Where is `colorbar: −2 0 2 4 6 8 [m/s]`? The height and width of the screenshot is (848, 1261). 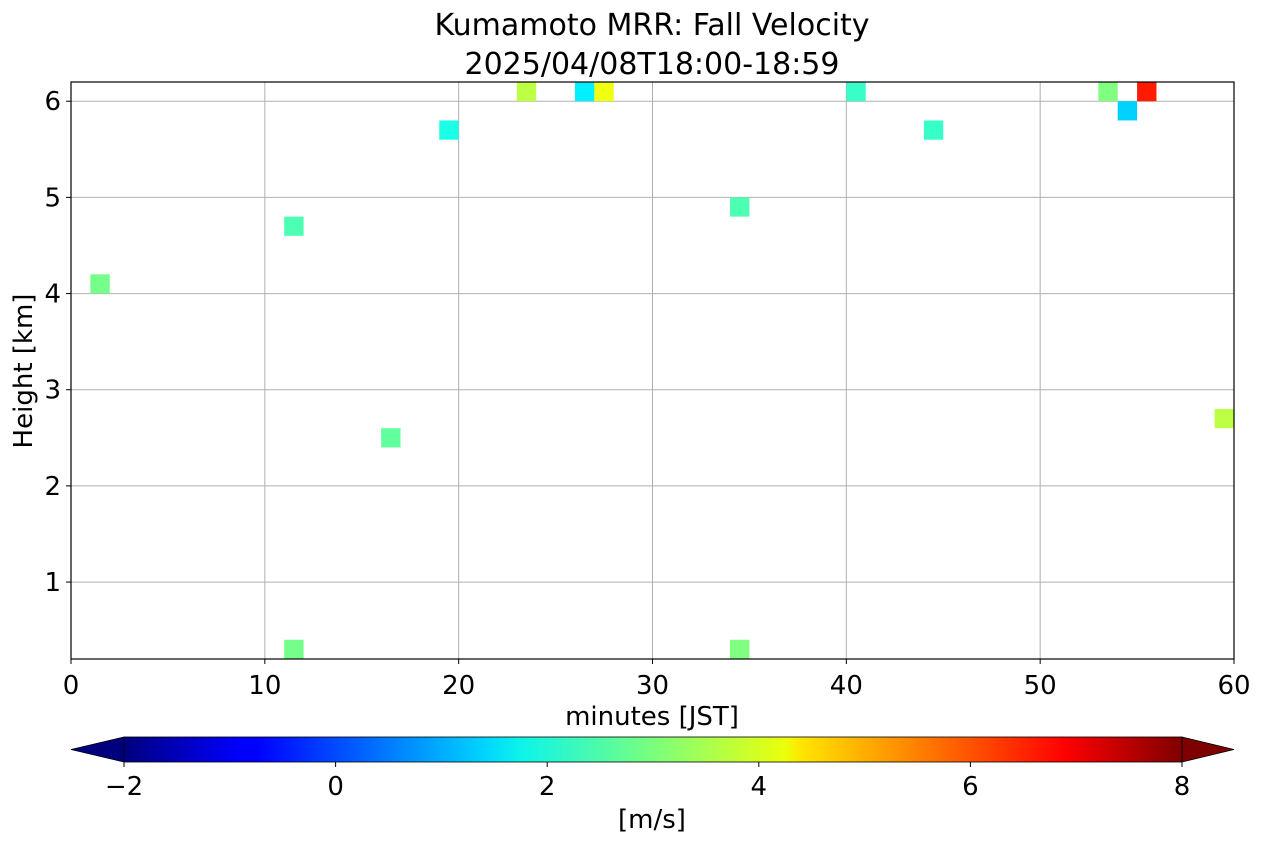 colorbar: −2 0 2 4 6 8 [m/s] is located at coordinates (652, 785).